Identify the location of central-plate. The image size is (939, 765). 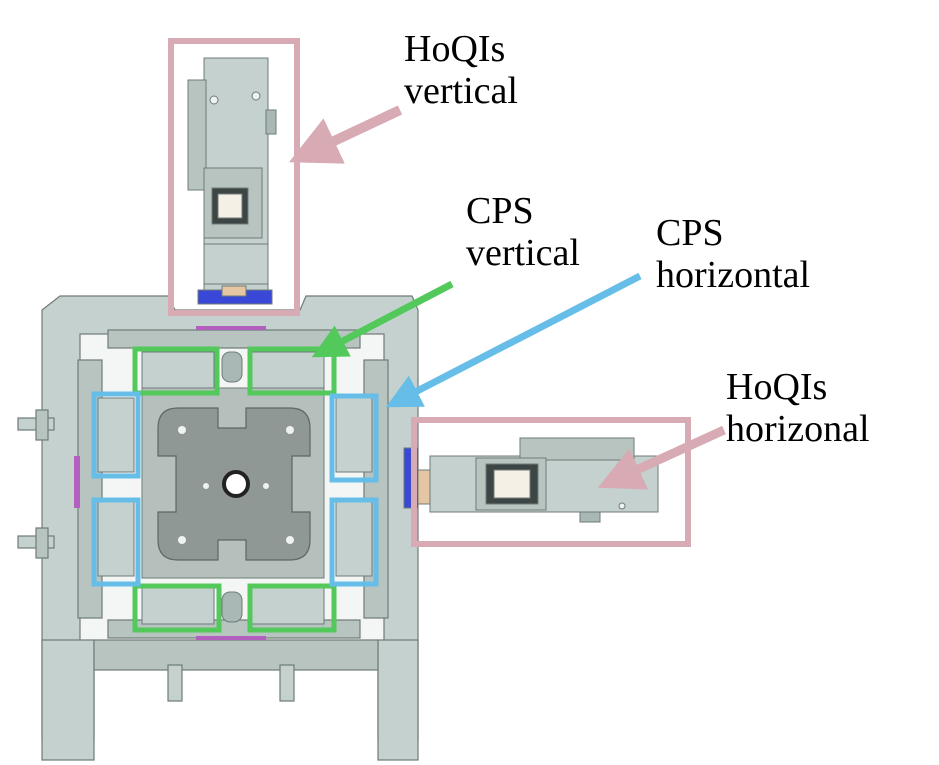
(233, 483).